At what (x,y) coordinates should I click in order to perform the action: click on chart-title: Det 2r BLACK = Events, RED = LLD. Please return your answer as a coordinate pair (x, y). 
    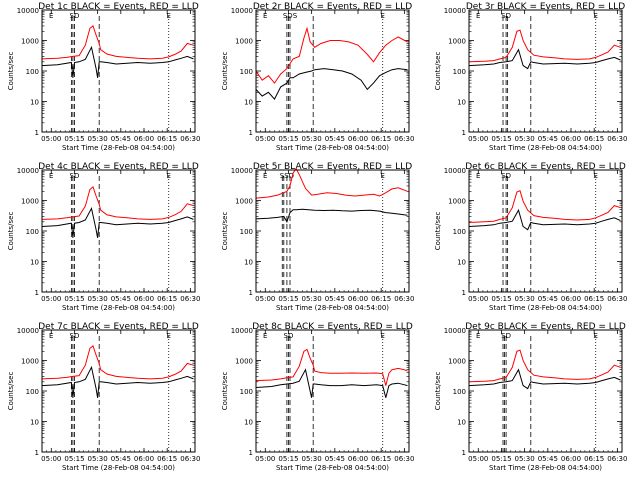
    Looking at the image, I should click on (332, 7).